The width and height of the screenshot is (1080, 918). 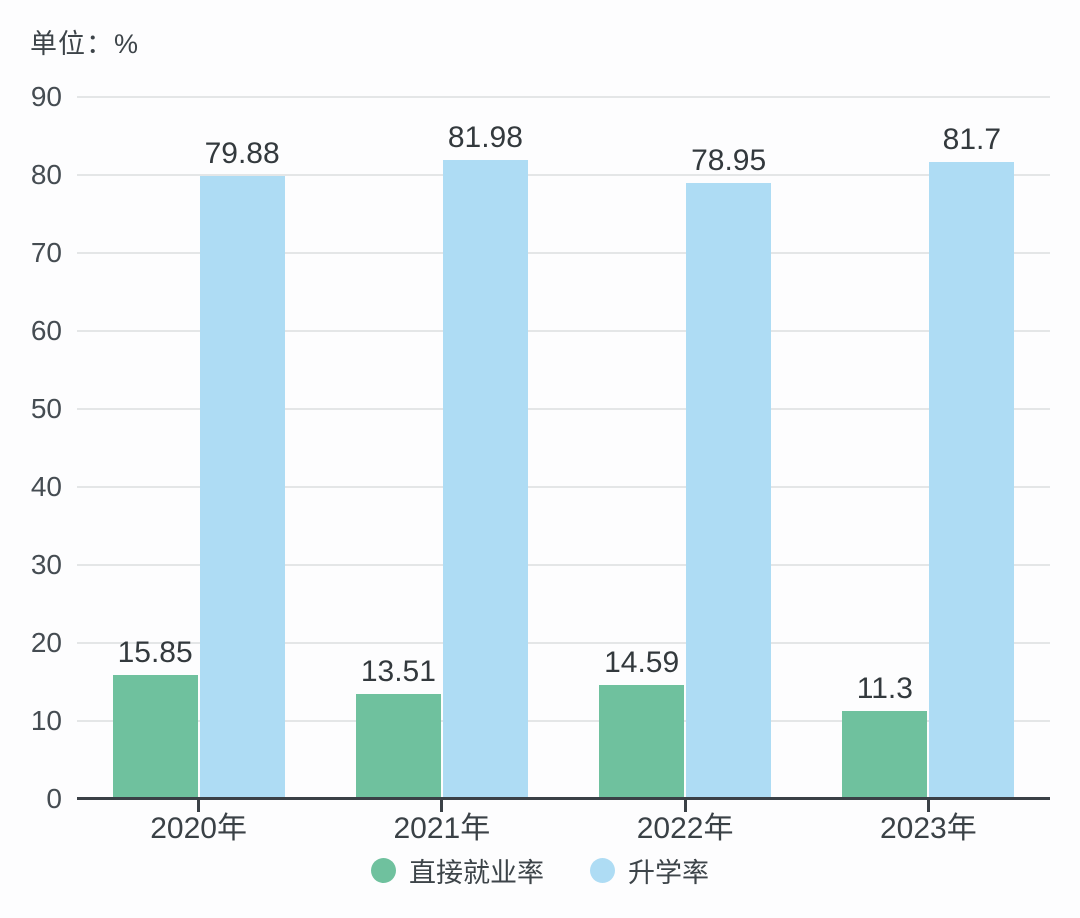 I want to click on bar-value-label: 11.3, so click(x=884, y=688).